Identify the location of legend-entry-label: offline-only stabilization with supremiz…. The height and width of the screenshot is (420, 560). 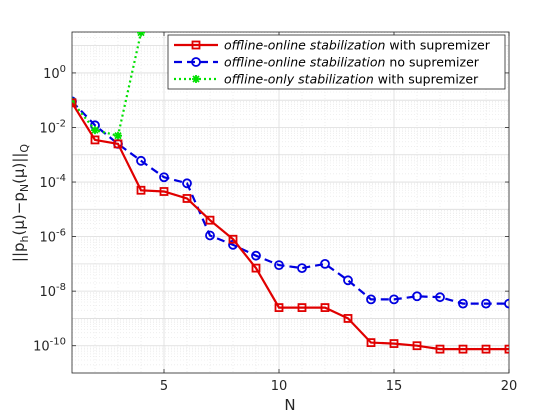
(351, 79).